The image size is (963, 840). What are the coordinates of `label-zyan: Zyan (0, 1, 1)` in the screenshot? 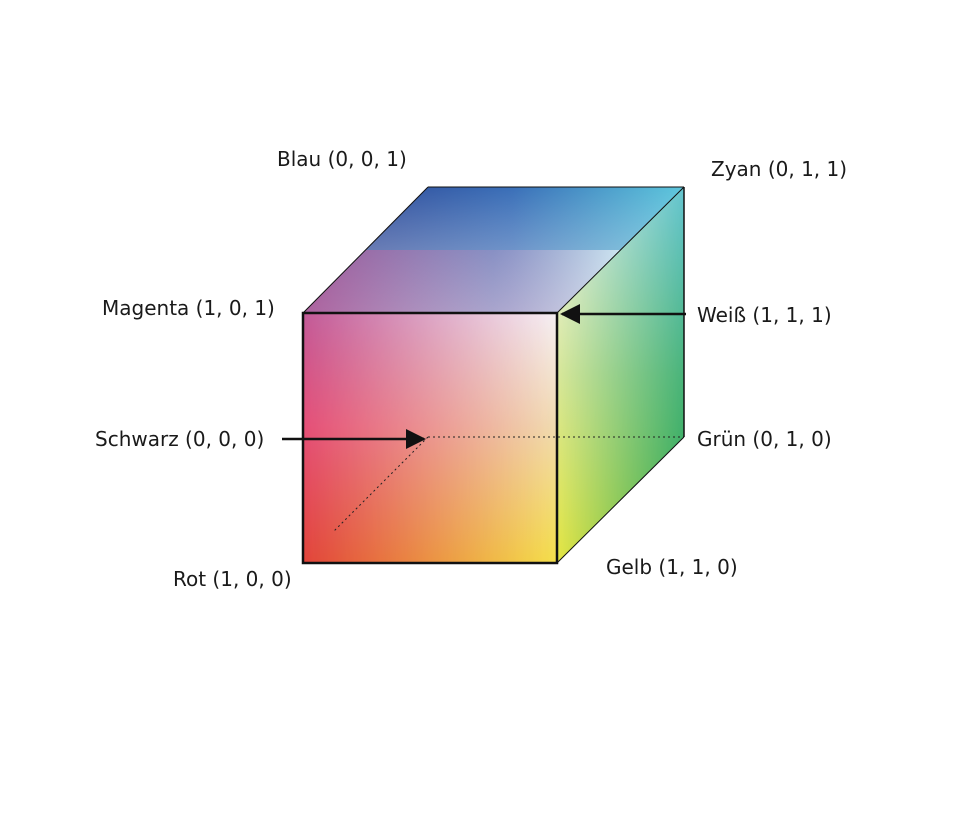 It's located at (779, 169).